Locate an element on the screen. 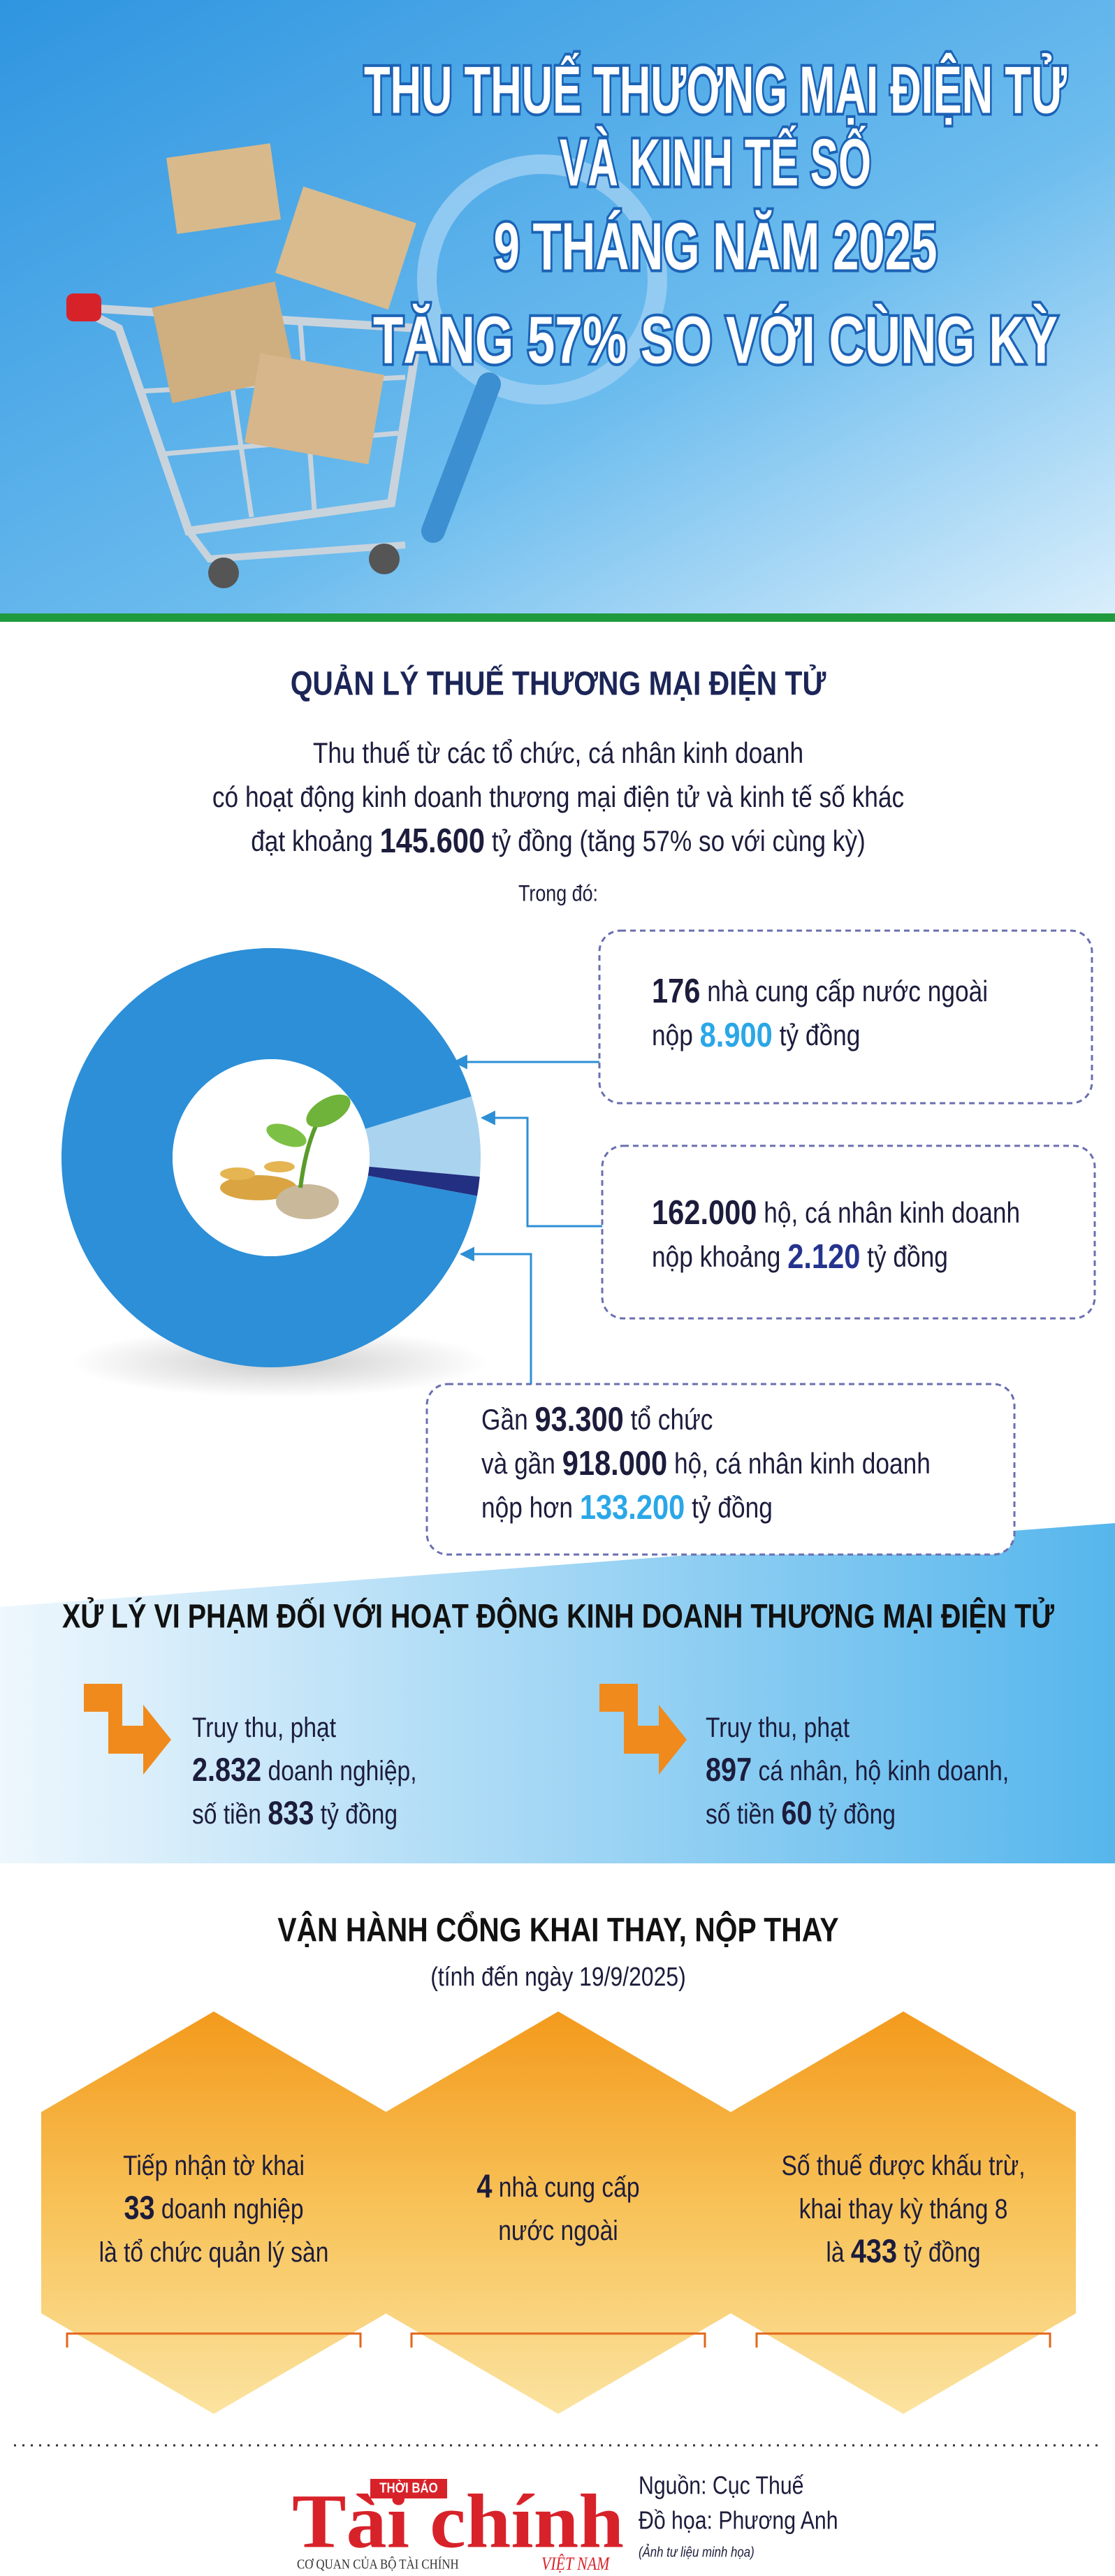 Image resolution: width=1115 pixels, height=2576 pixels. text-line: là tổ chức quản lý sàn is located at coordinates (214, 2252).